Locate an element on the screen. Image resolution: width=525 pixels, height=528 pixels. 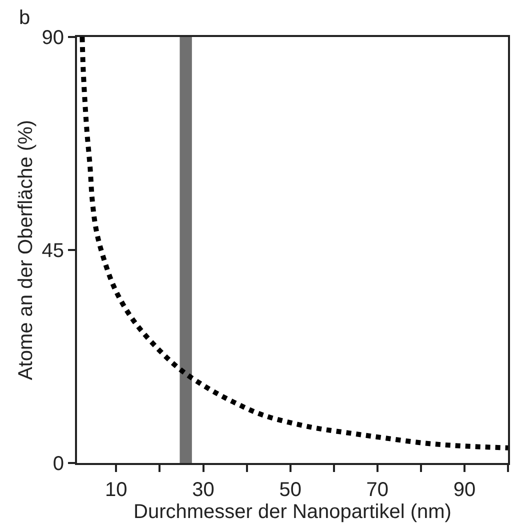
x-tick-label: 90 is located at coordinates (464, 490).